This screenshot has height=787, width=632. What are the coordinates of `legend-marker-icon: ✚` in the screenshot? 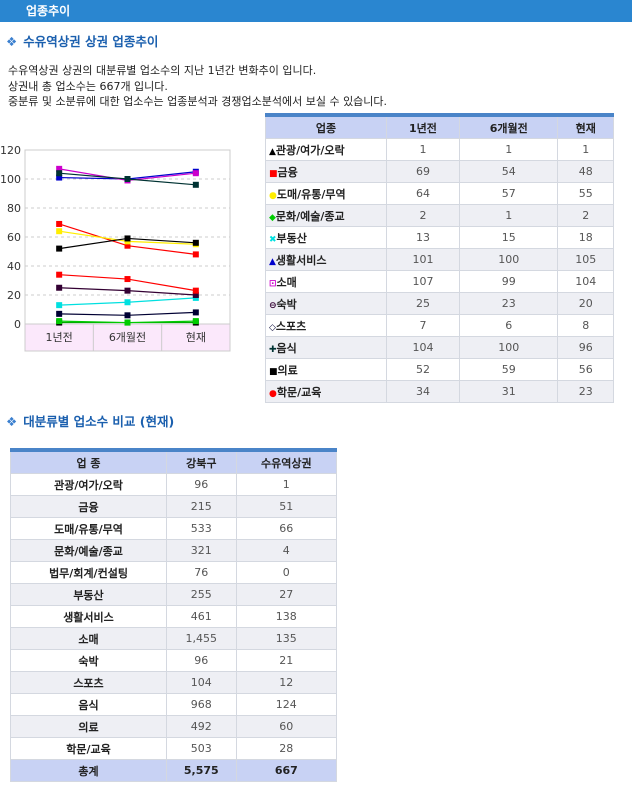 It's located at (273, 349).